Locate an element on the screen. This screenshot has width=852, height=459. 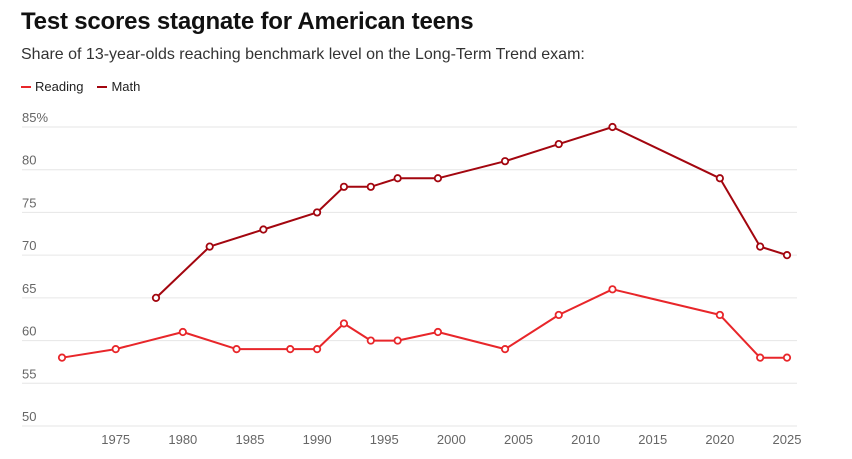
x-tick-label-2005: 2005 is located at coordinates (518, 439).